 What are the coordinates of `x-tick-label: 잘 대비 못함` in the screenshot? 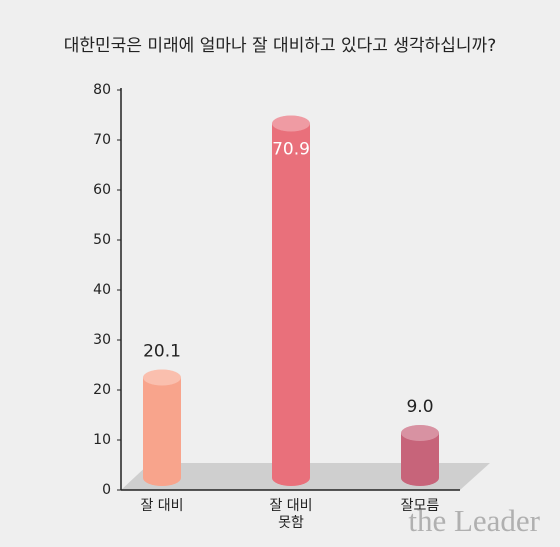 It's located at (291, 514).